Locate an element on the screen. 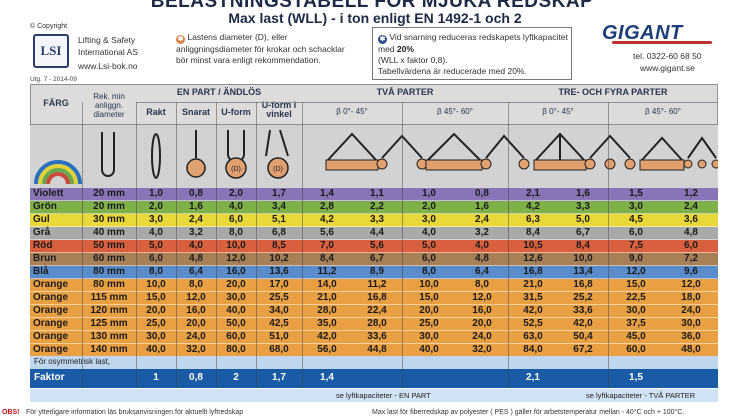  row-diameter: 80 mm is located at coordinates (109, 284).